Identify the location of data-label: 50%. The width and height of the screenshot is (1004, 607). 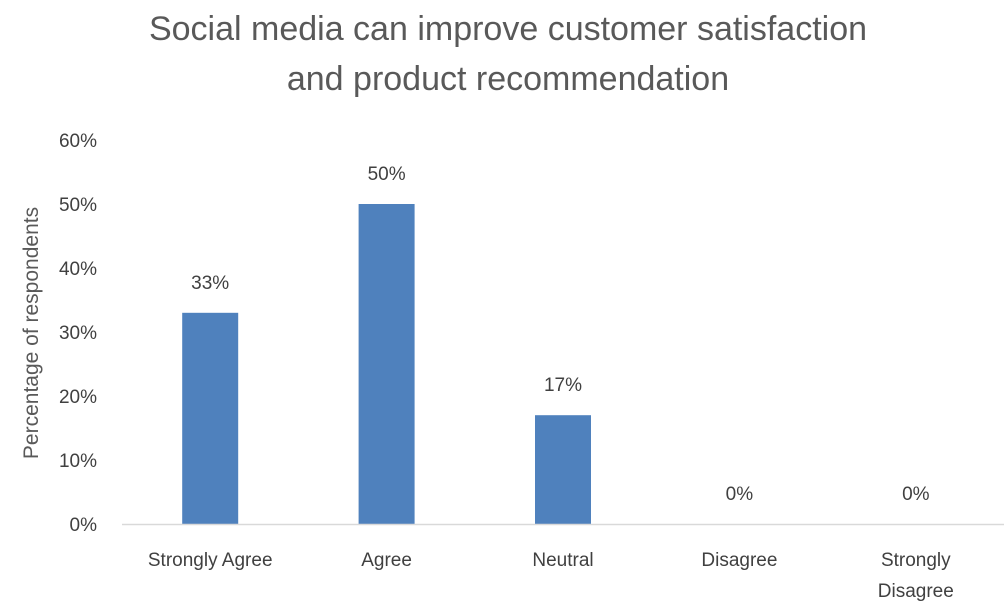
(387, 174).